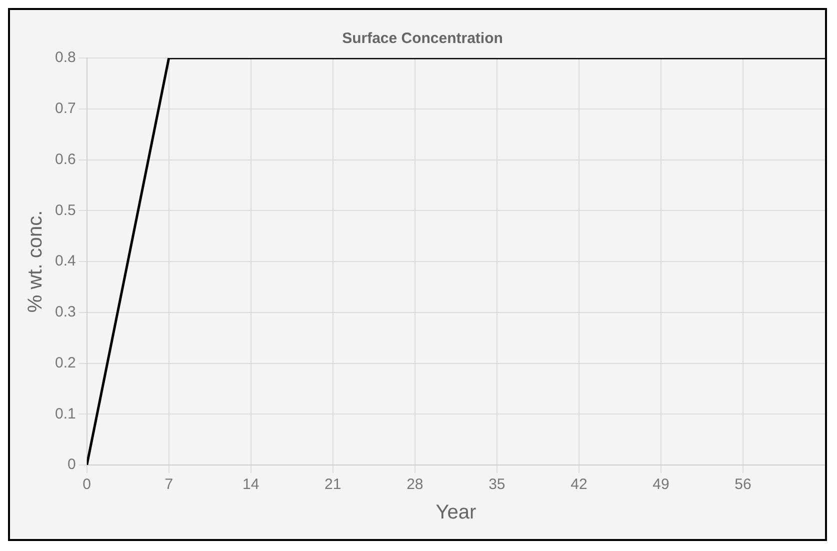 This screenshot has width=837, height=551. What do you see at coordinates (497, 485) in the screenshot?
I see `x-tick-label: 35` at bounding box center [497, 485].